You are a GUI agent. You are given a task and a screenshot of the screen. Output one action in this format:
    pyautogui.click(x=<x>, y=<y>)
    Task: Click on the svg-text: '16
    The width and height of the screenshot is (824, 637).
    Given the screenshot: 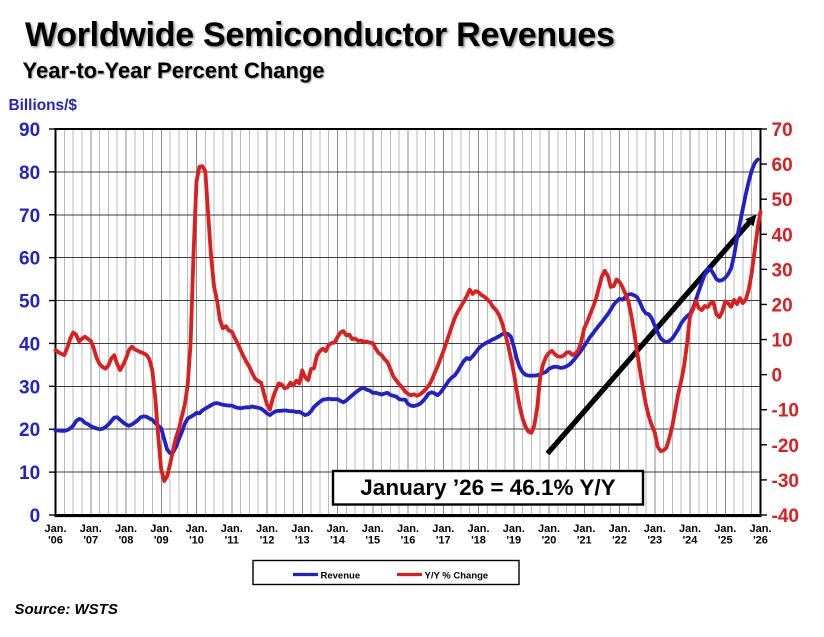 What is the action you would take?
    pyautogui.click(x=408, y=541)
    